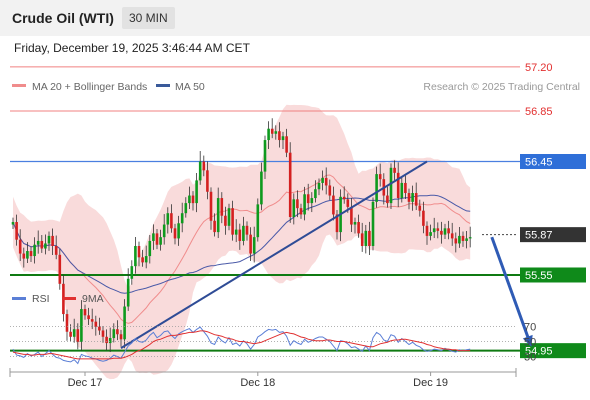  I want to click on x-tick-label: Dec 17, so click(85, 383).